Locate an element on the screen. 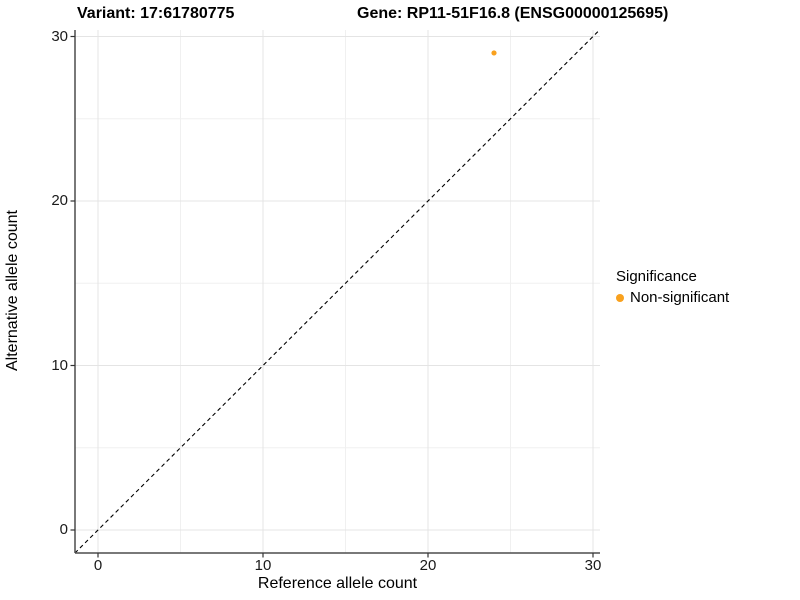 This screenshot has width=800, height=600. x-tick-label: 20 is located at coordinates (428, 565).